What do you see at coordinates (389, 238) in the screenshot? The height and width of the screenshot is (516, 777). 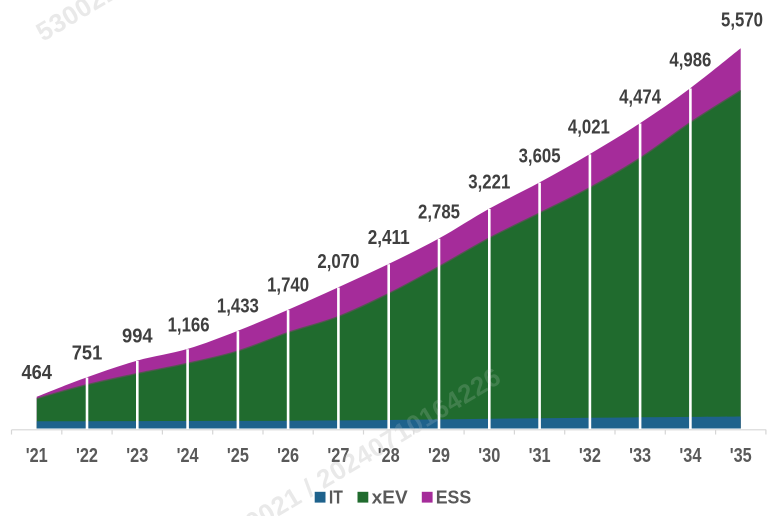 I see `svg-text: 2,411` at bounding box center [389, 238].